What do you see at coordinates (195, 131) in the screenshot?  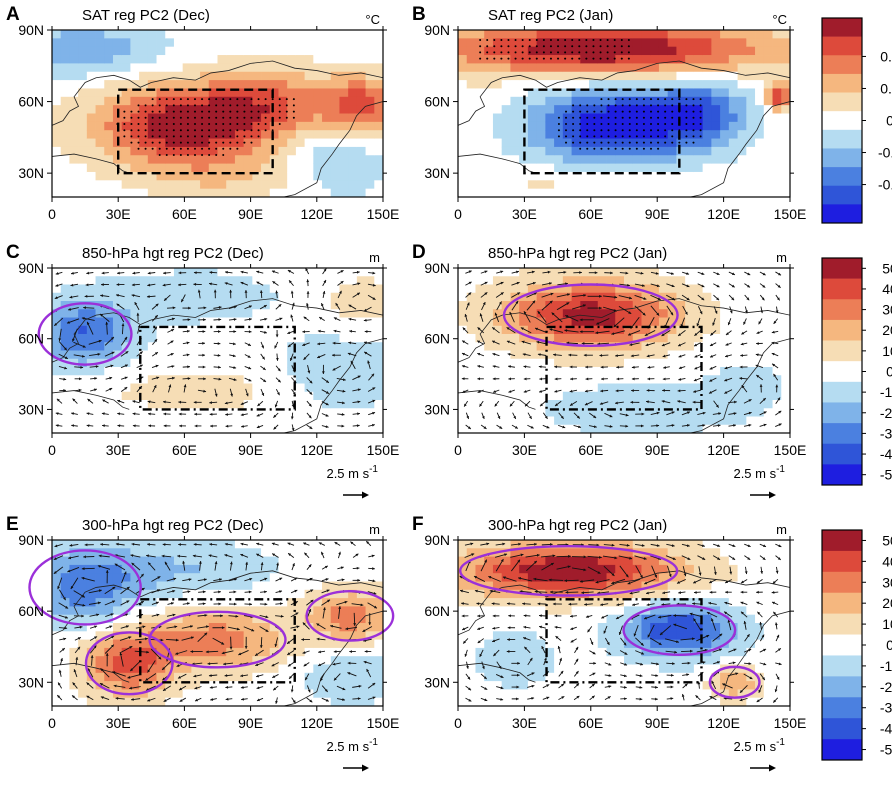 I see `region-box` at bounding box center [195, 131].